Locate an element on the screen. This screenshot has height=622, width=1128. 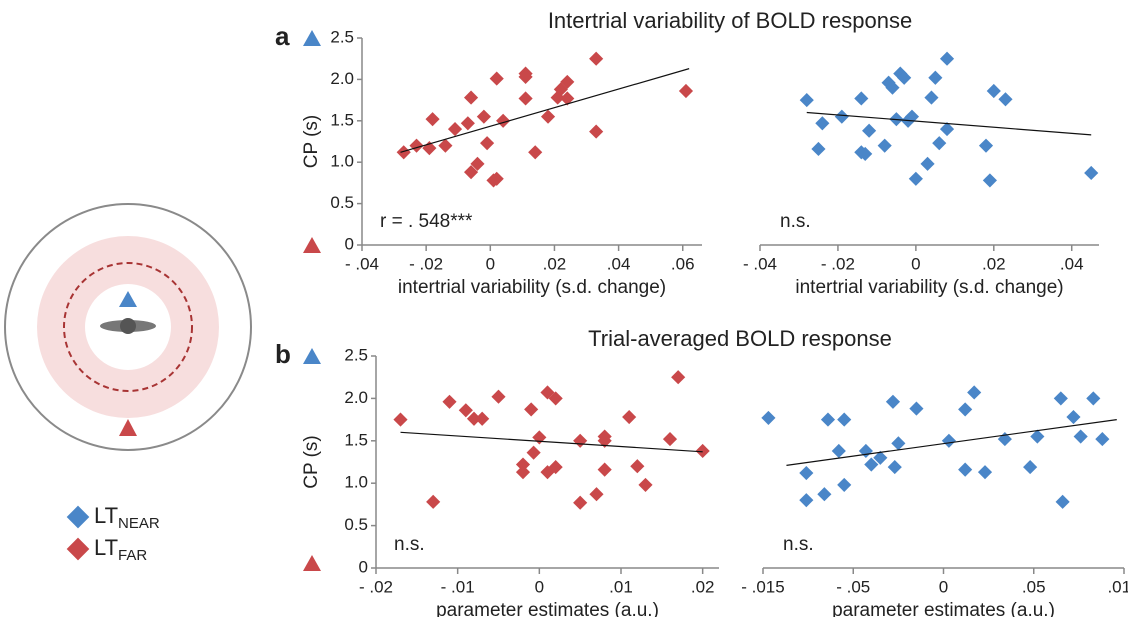
y-tick-label: 0.5 is located at coordinates (342, 202).